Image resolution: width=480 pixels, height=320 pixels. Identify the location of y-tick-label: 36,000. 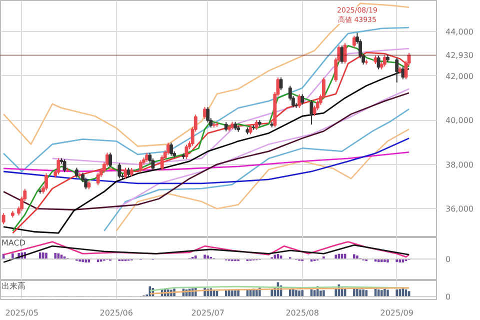
(460, 209).